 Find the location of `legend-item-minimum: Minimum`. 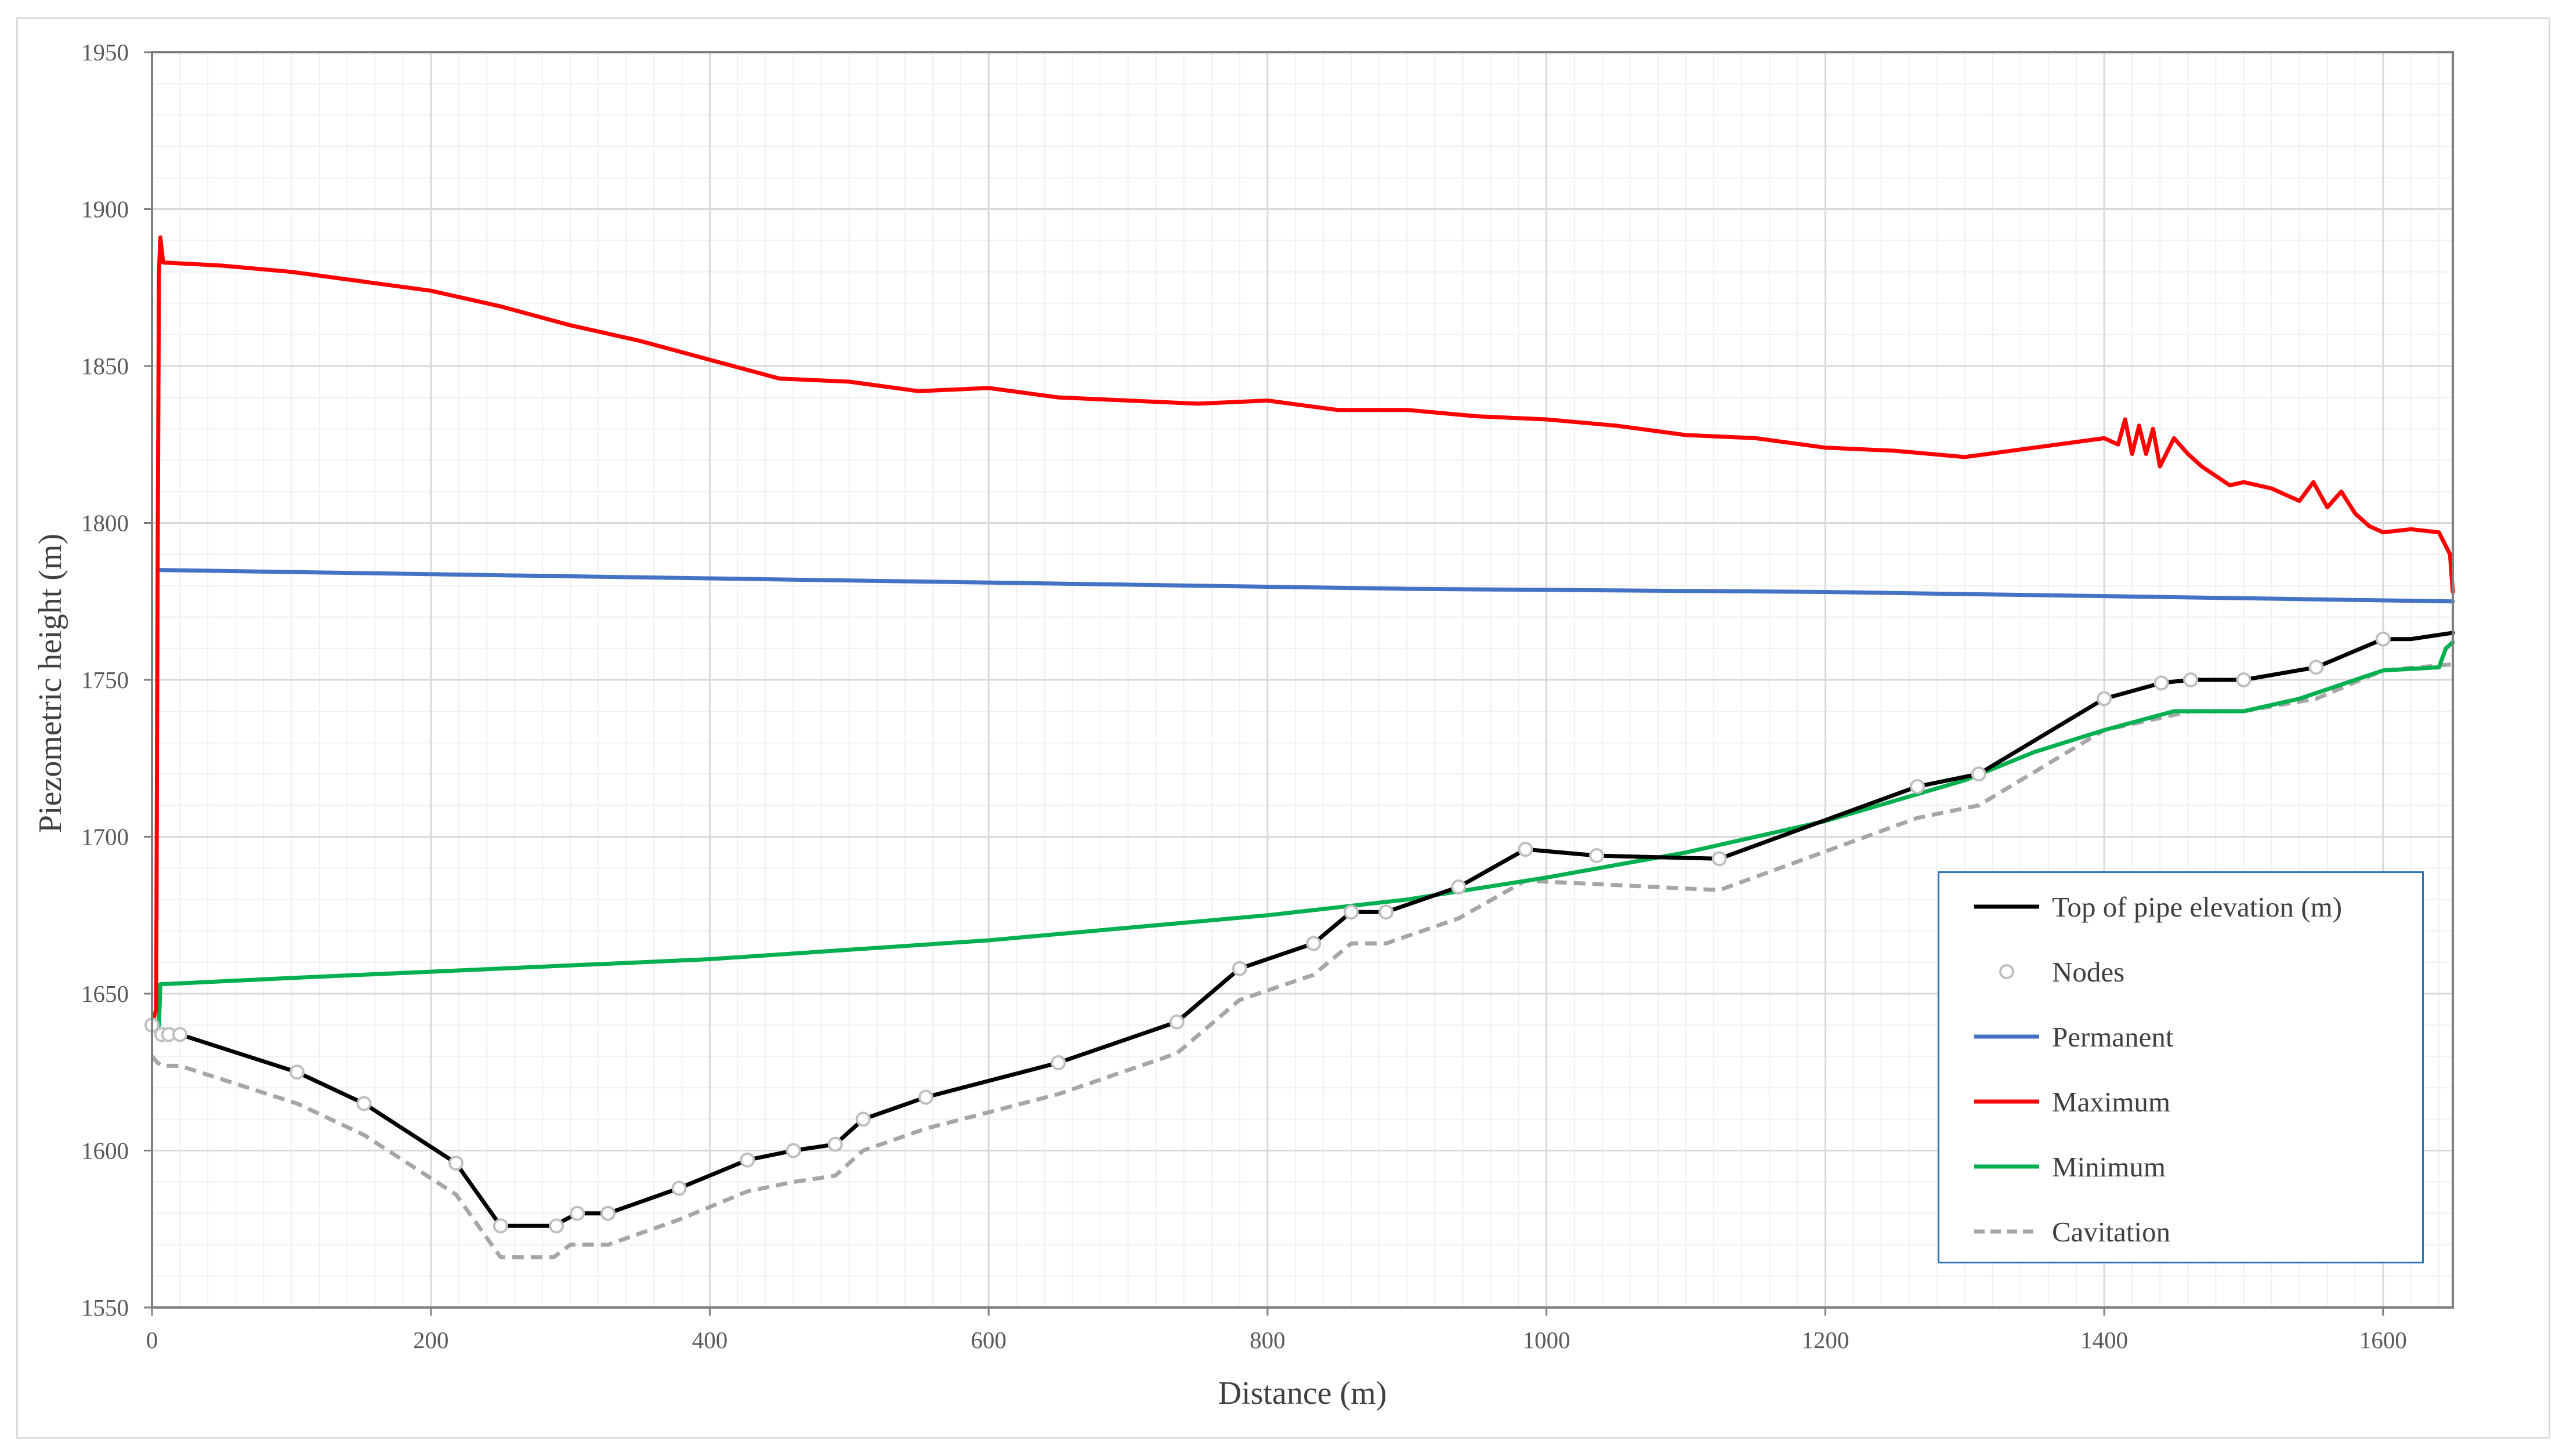

legend-item-minimum: Minimum is located at coordinates (2070, 1166).